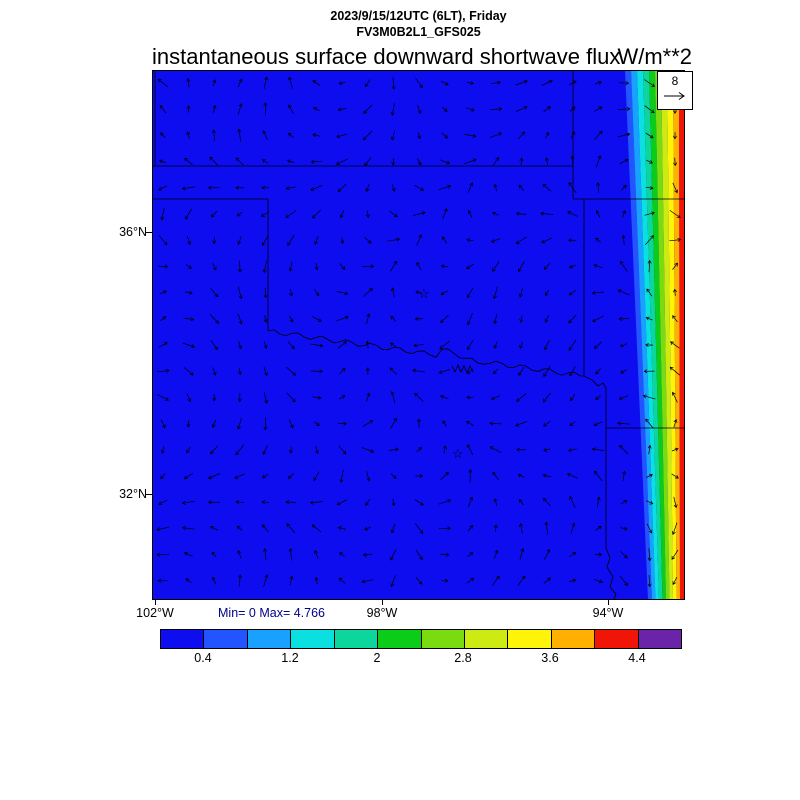  What do you see at coordinates (290, 658) in the screenshot?
I see `colorbar-tick: 1.2` at bounding box center [290, 658].